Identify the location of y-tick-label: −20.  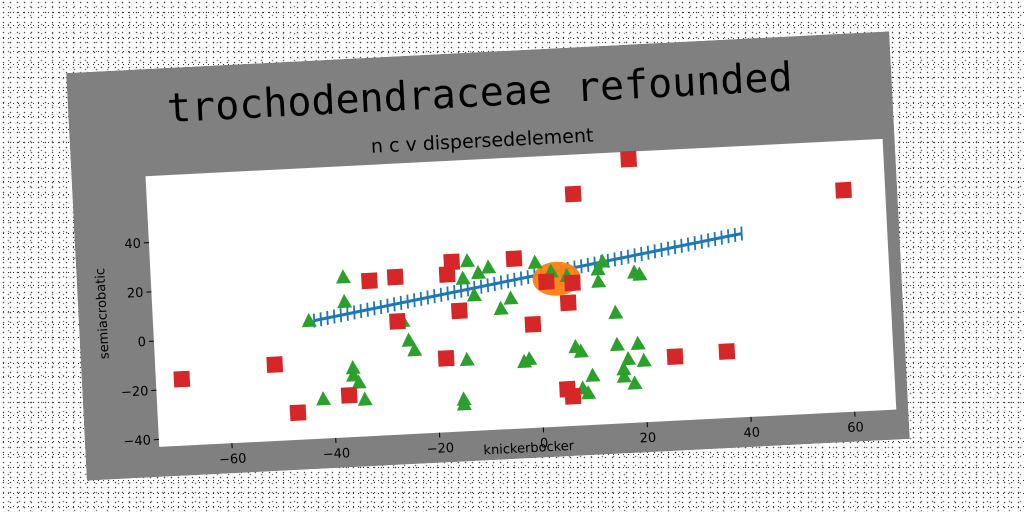
(135, 392).